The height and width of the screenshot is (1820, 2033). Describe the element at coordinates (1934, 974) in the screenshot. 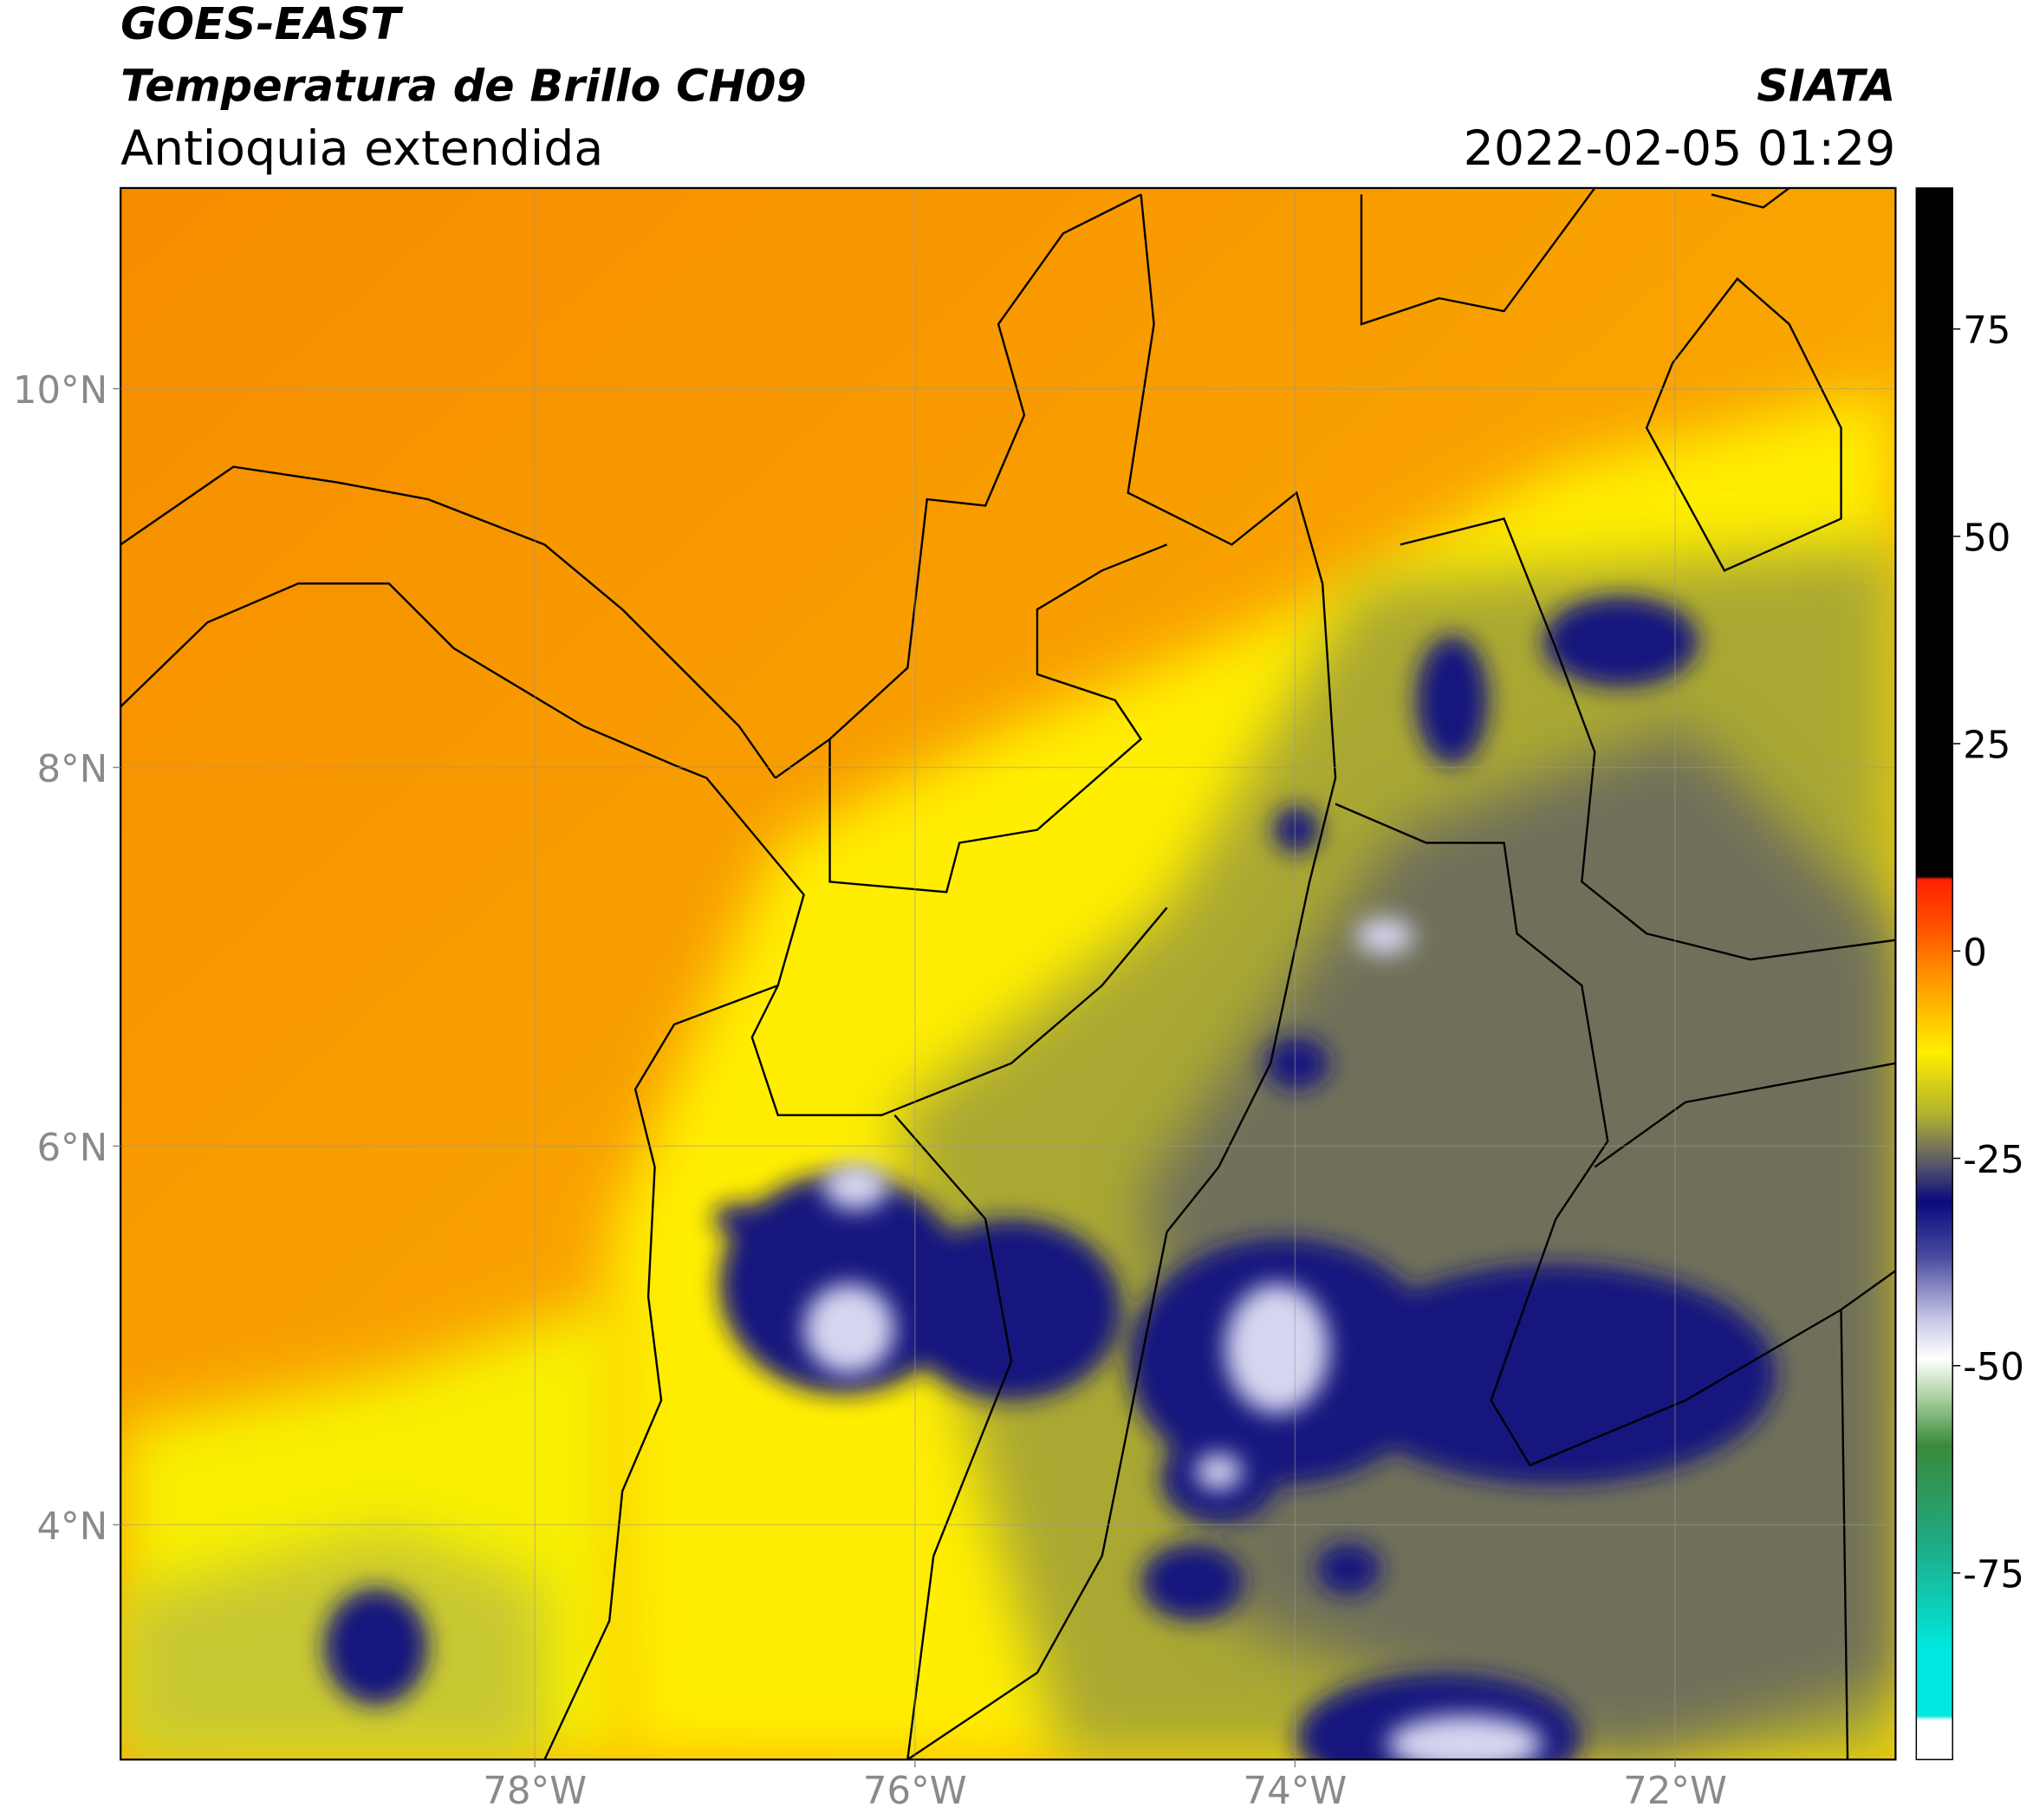

I see `colorbar` at that location.